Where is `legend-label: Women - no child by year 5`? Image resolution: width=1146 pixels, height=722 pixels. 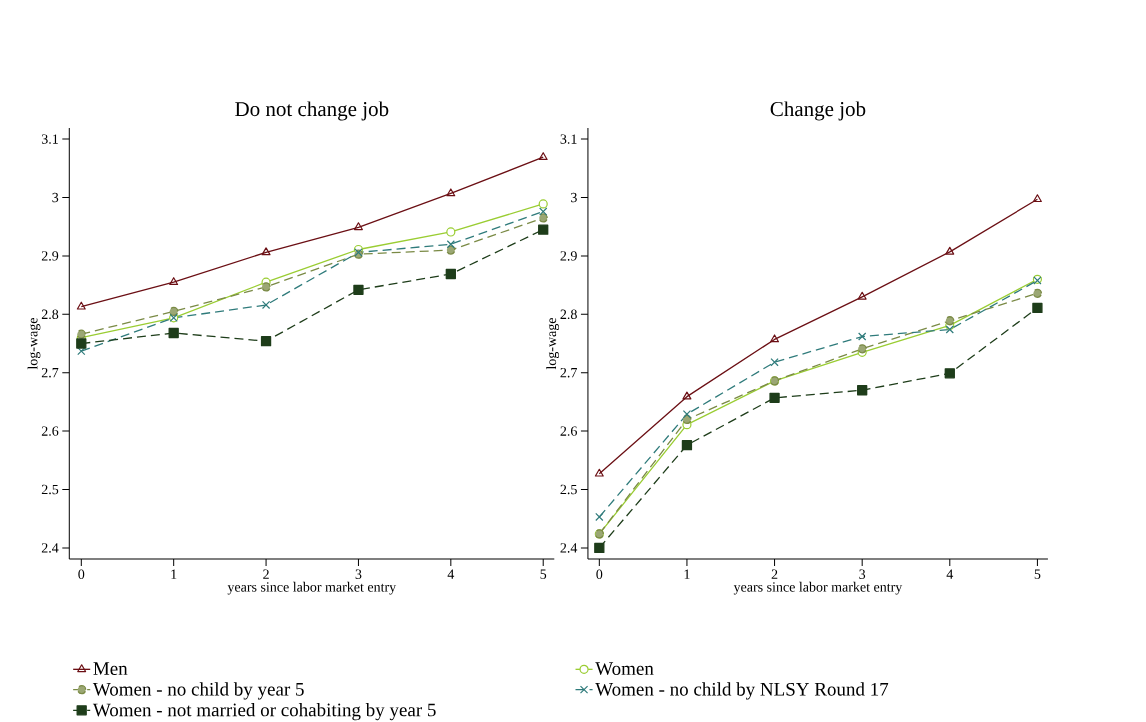 legend-label: Women - no child by year 5 is located at coordinates (198, 691).